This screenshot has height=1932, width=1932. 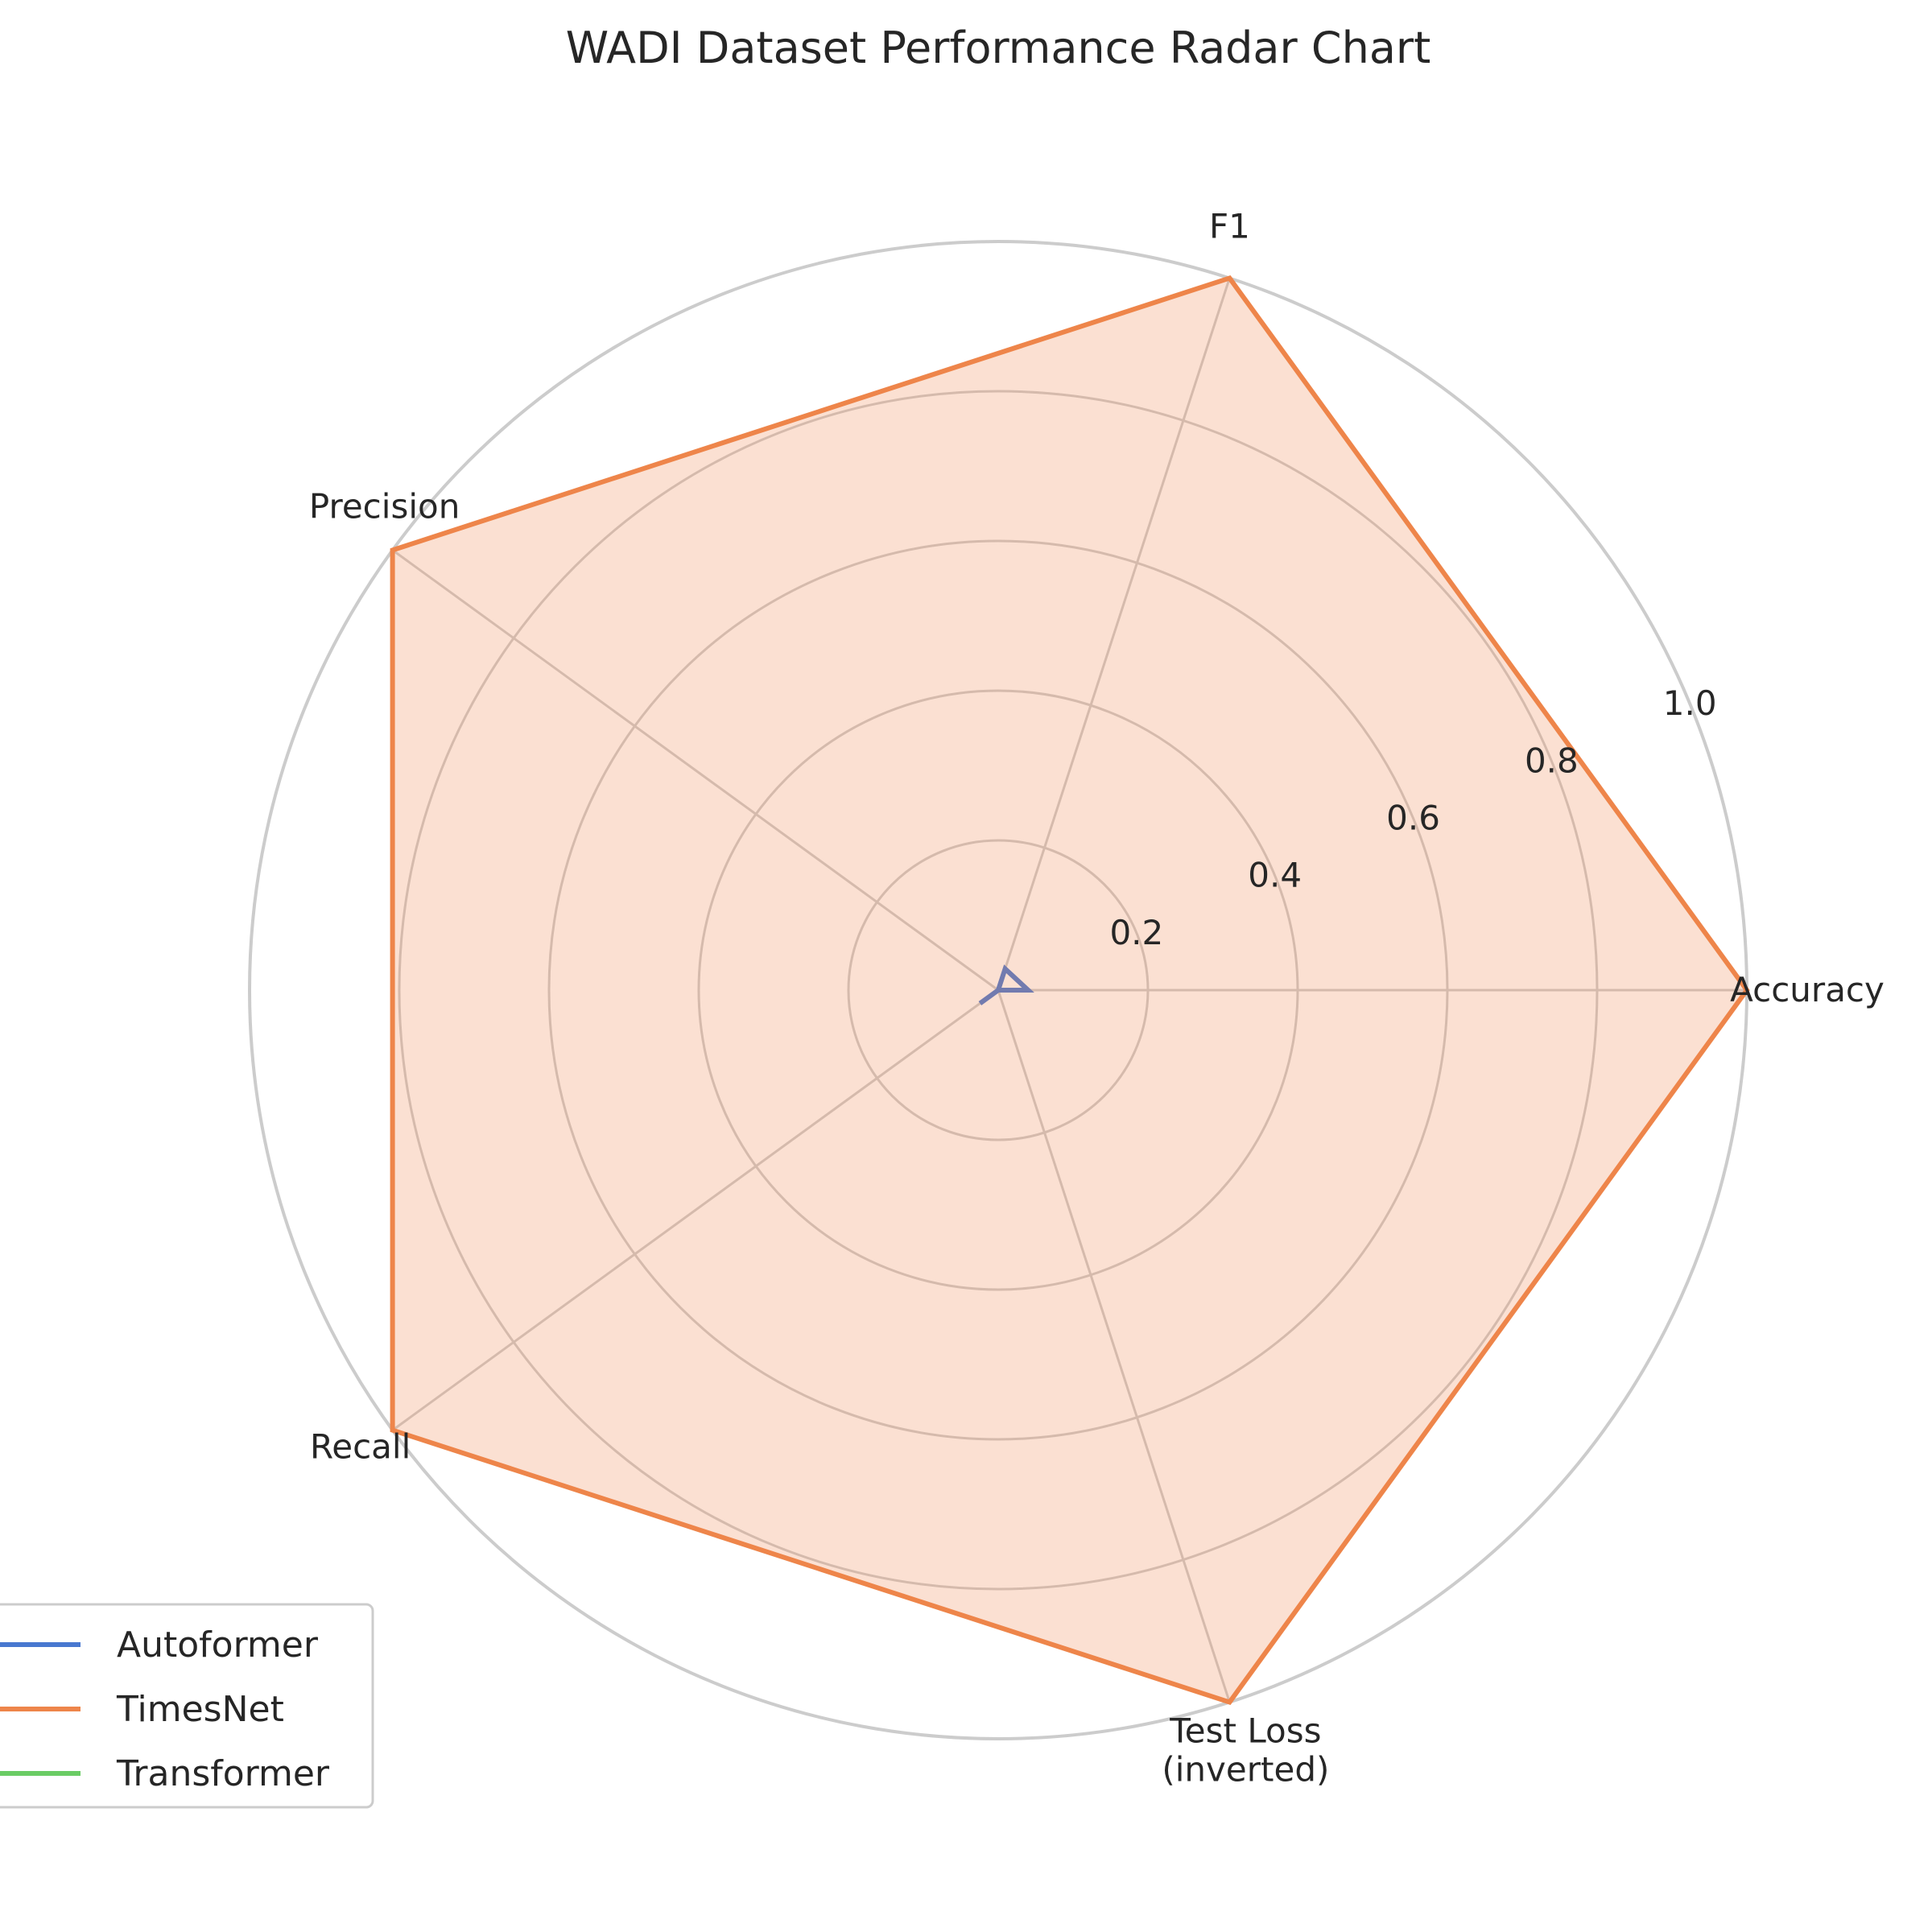 I want to click on axis-label: Precision, so click(x=384, y=506).